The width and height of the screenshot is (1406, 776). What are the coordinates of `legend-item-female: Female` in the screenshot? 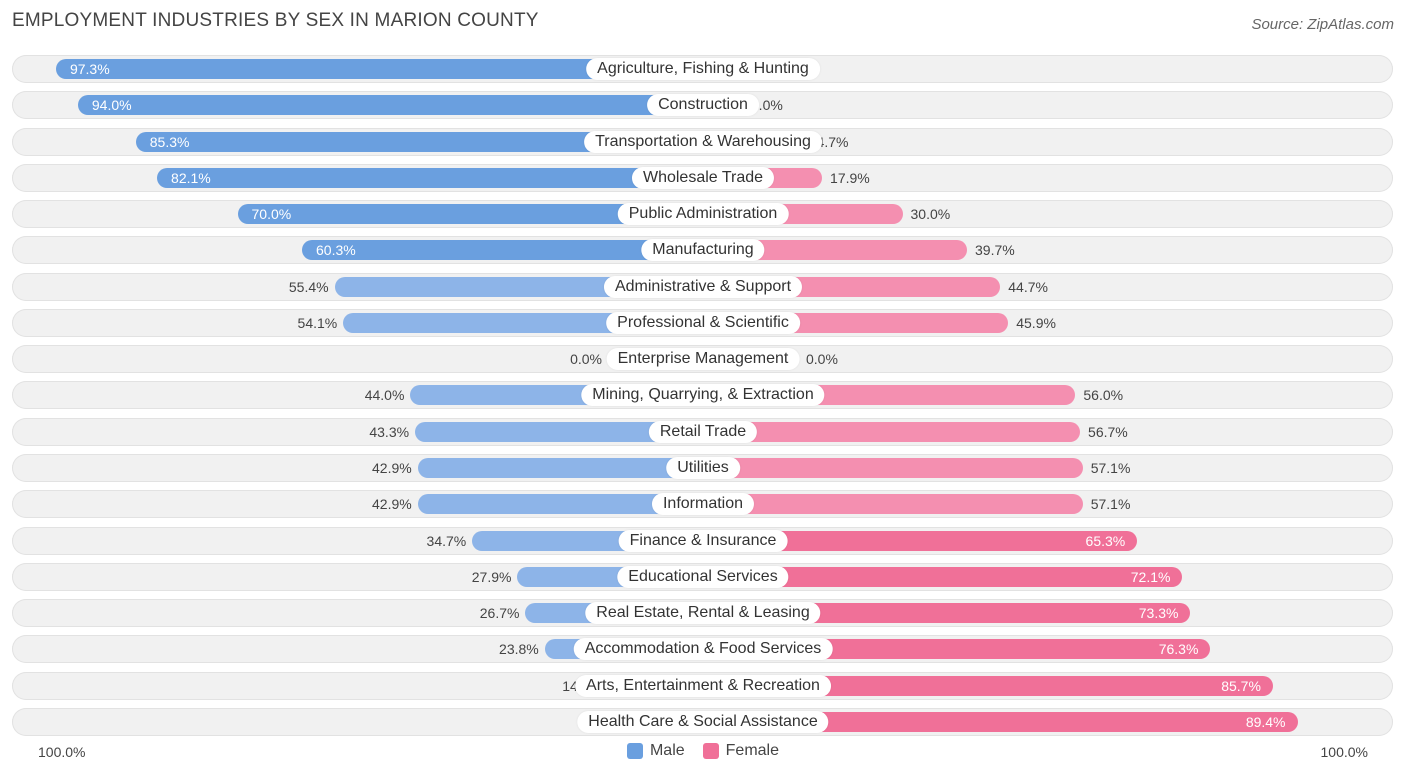 It's located at (741, 751).